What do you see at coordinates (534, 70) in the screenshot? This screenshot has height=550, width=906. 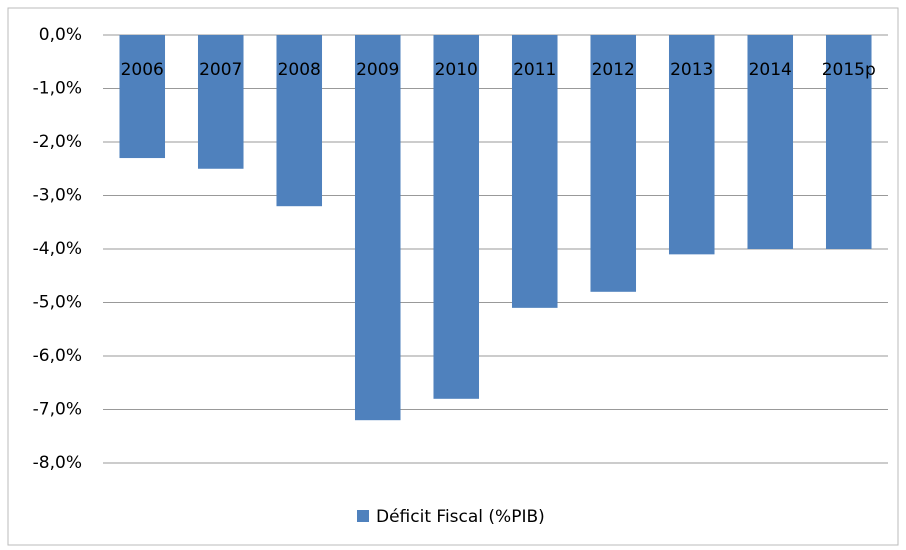 I see `x-tick-label: 2011` at bounding box center [534, 70].